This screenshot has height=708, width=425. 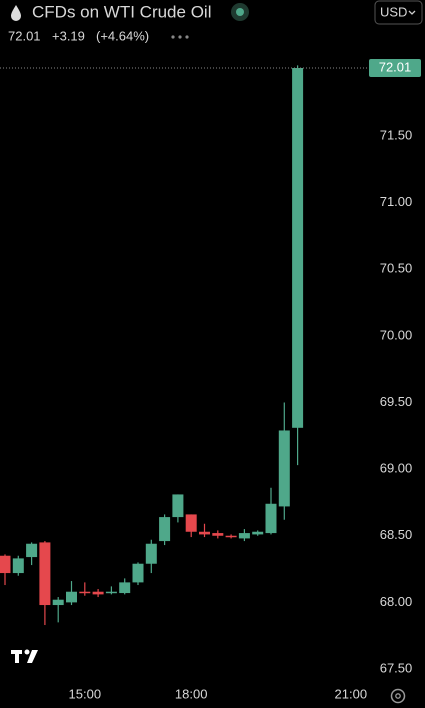 What do you see at coordinates (396, 134) in the screenshot?
I see `y-tick-label: 71.50` at bounding box center [396, 134].